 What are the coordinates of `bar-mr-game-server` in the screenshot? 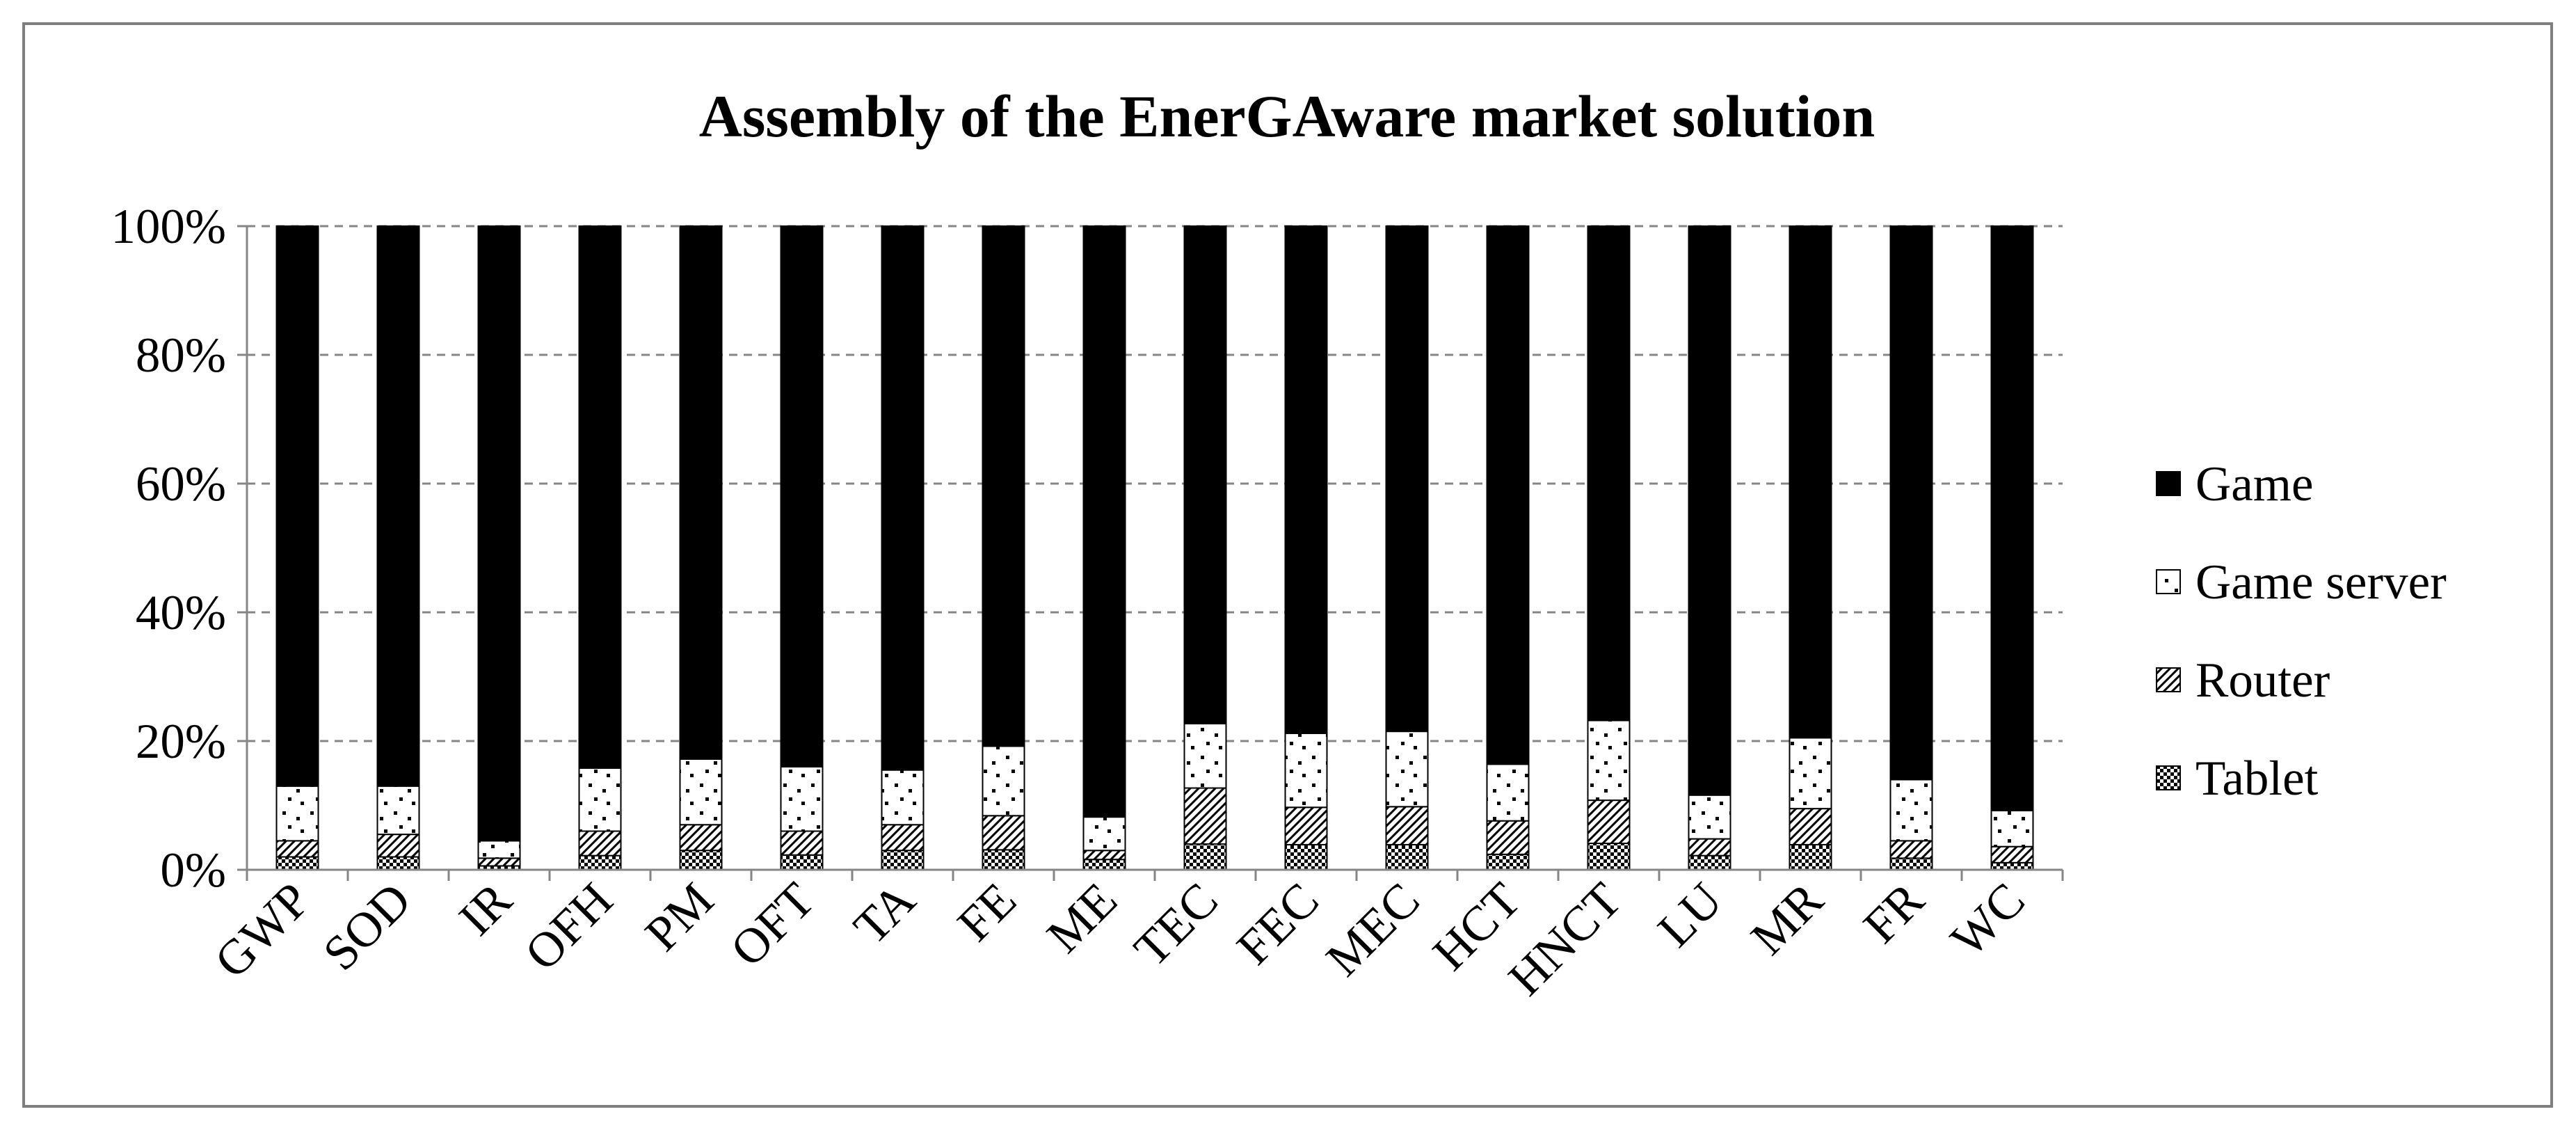 It's located at (1810, 773).